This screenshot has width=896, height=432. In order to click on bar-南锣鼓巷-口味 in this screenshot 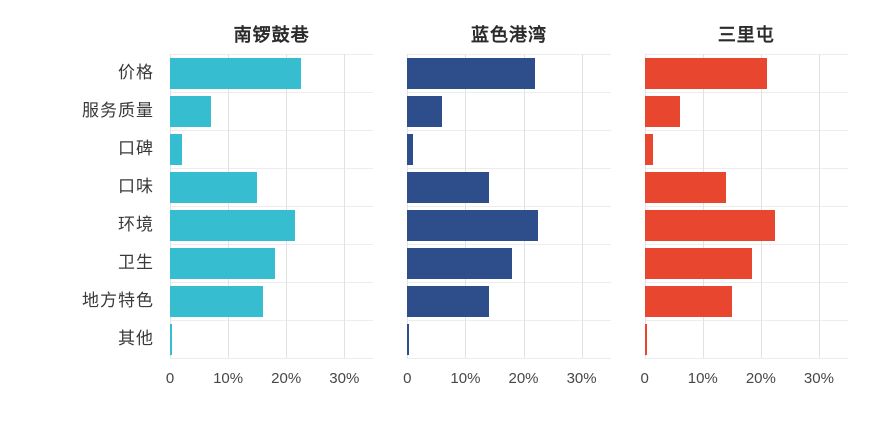, I will do `click(214, 187)`.